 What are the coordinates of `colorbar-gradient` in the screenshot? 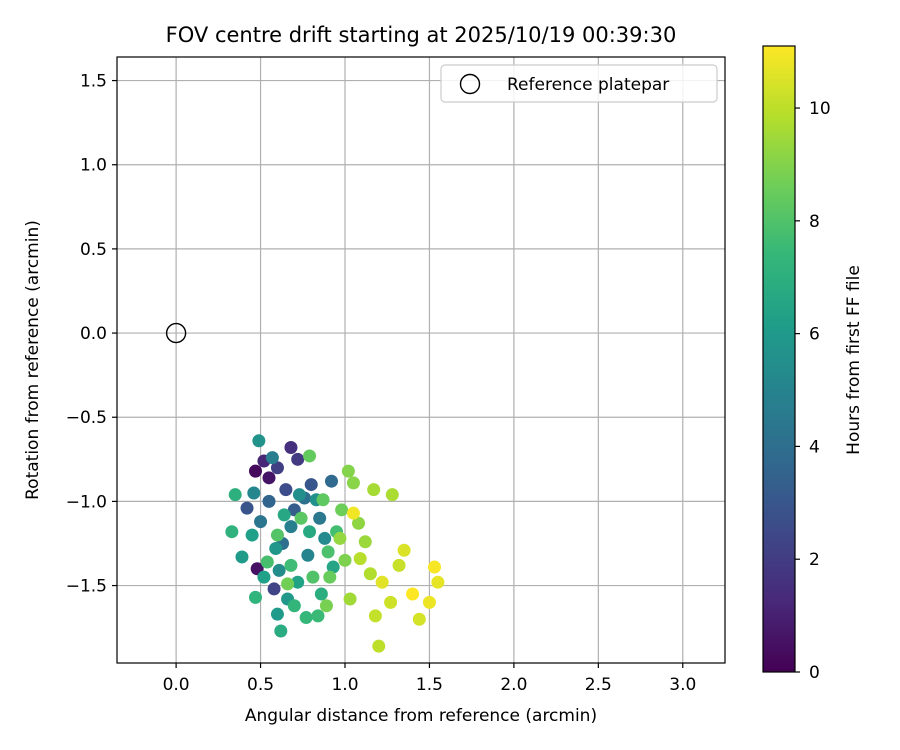 It's located at (779, 359).